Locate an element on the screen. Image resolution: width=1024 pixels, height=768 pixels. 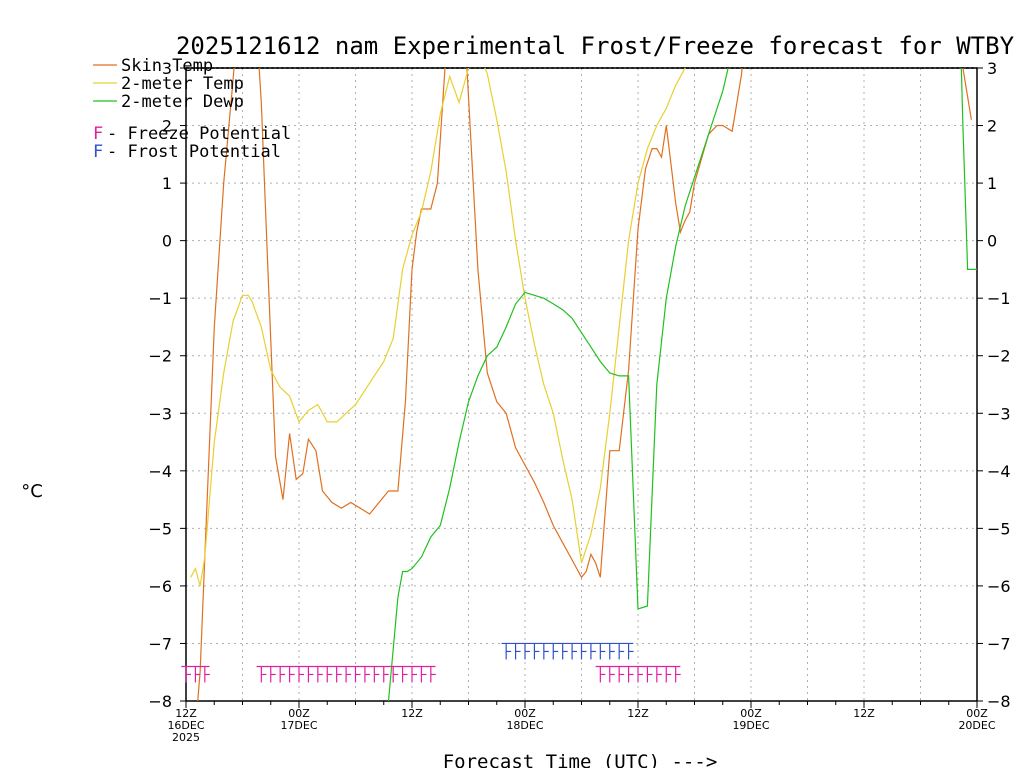
y-tick-label-right: −4 is located at coordinates (999, 471).